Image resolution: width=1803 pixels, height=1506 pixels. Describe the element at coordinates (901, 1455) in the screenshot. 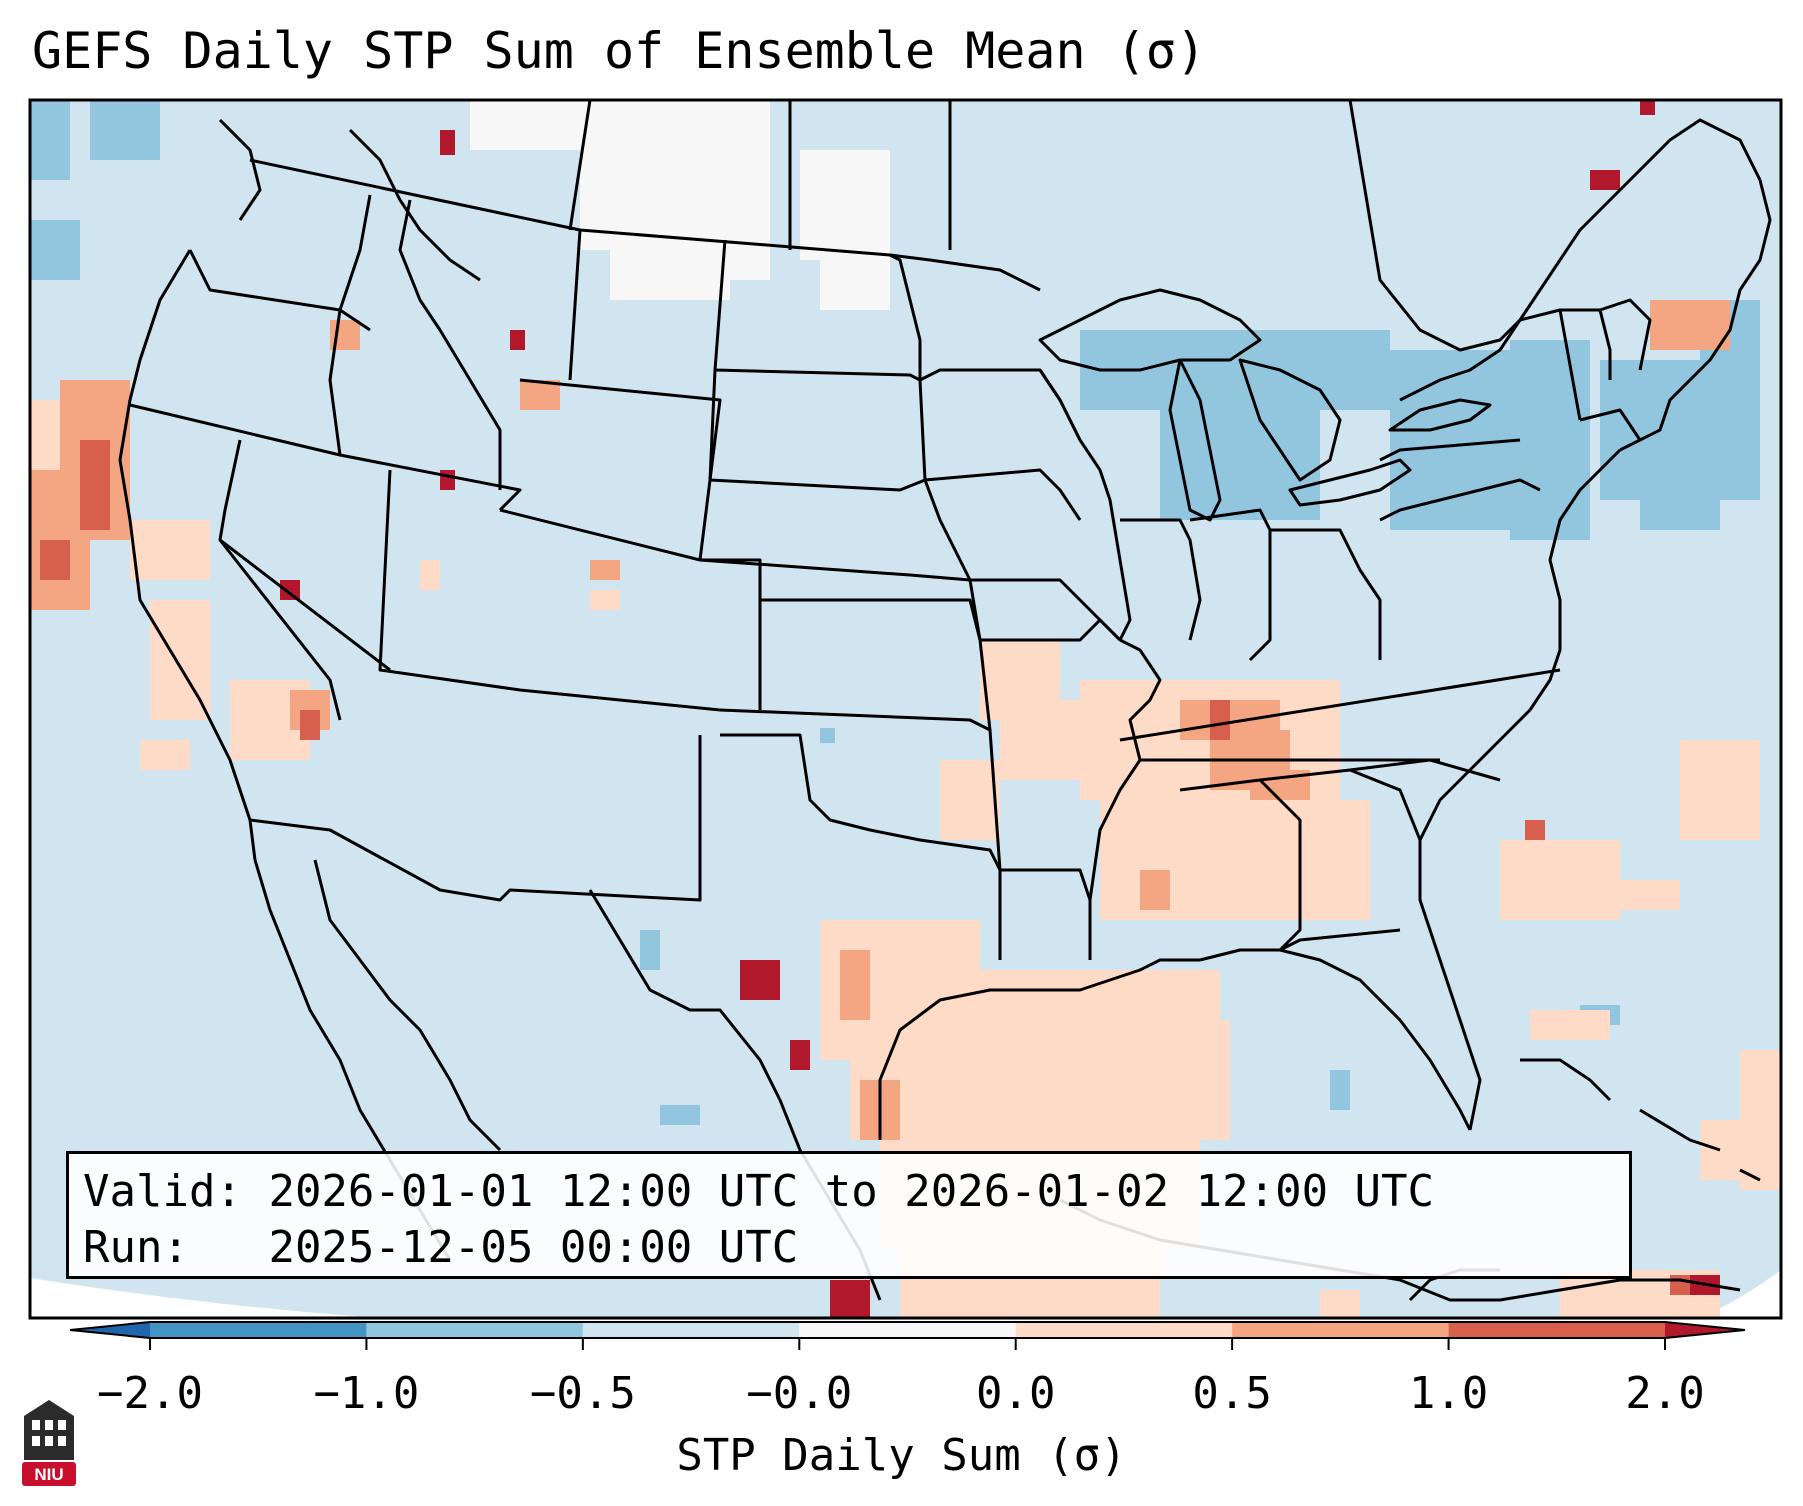

I see `colorbar-label: STP Daily Sum (σ)` at that location.